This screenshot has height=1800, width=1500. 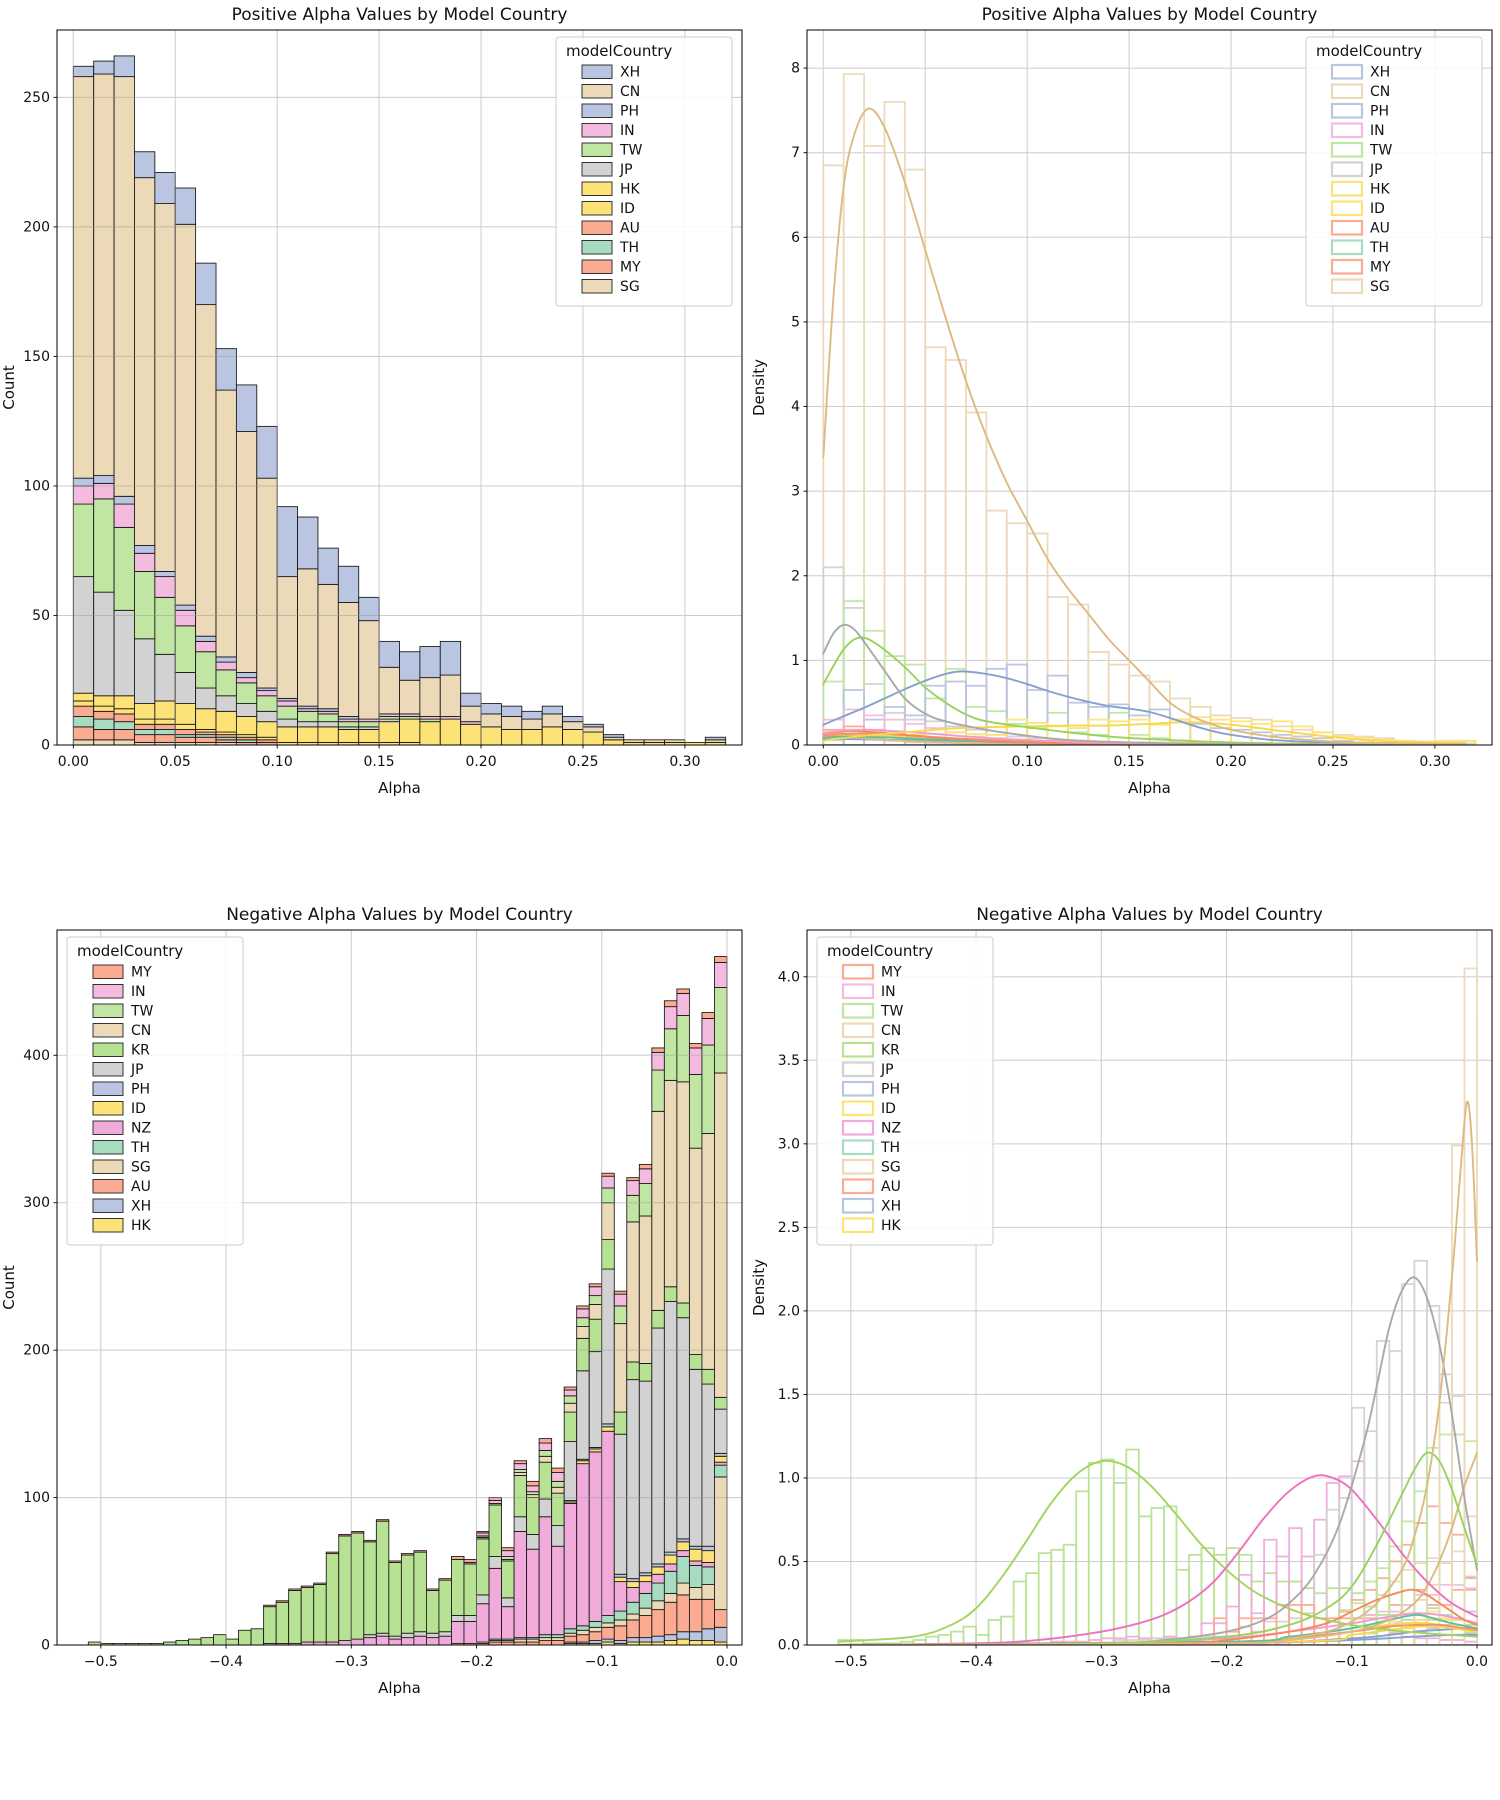 I want to click on y-tick-label: 1.5, so click(x=789, y=1395).